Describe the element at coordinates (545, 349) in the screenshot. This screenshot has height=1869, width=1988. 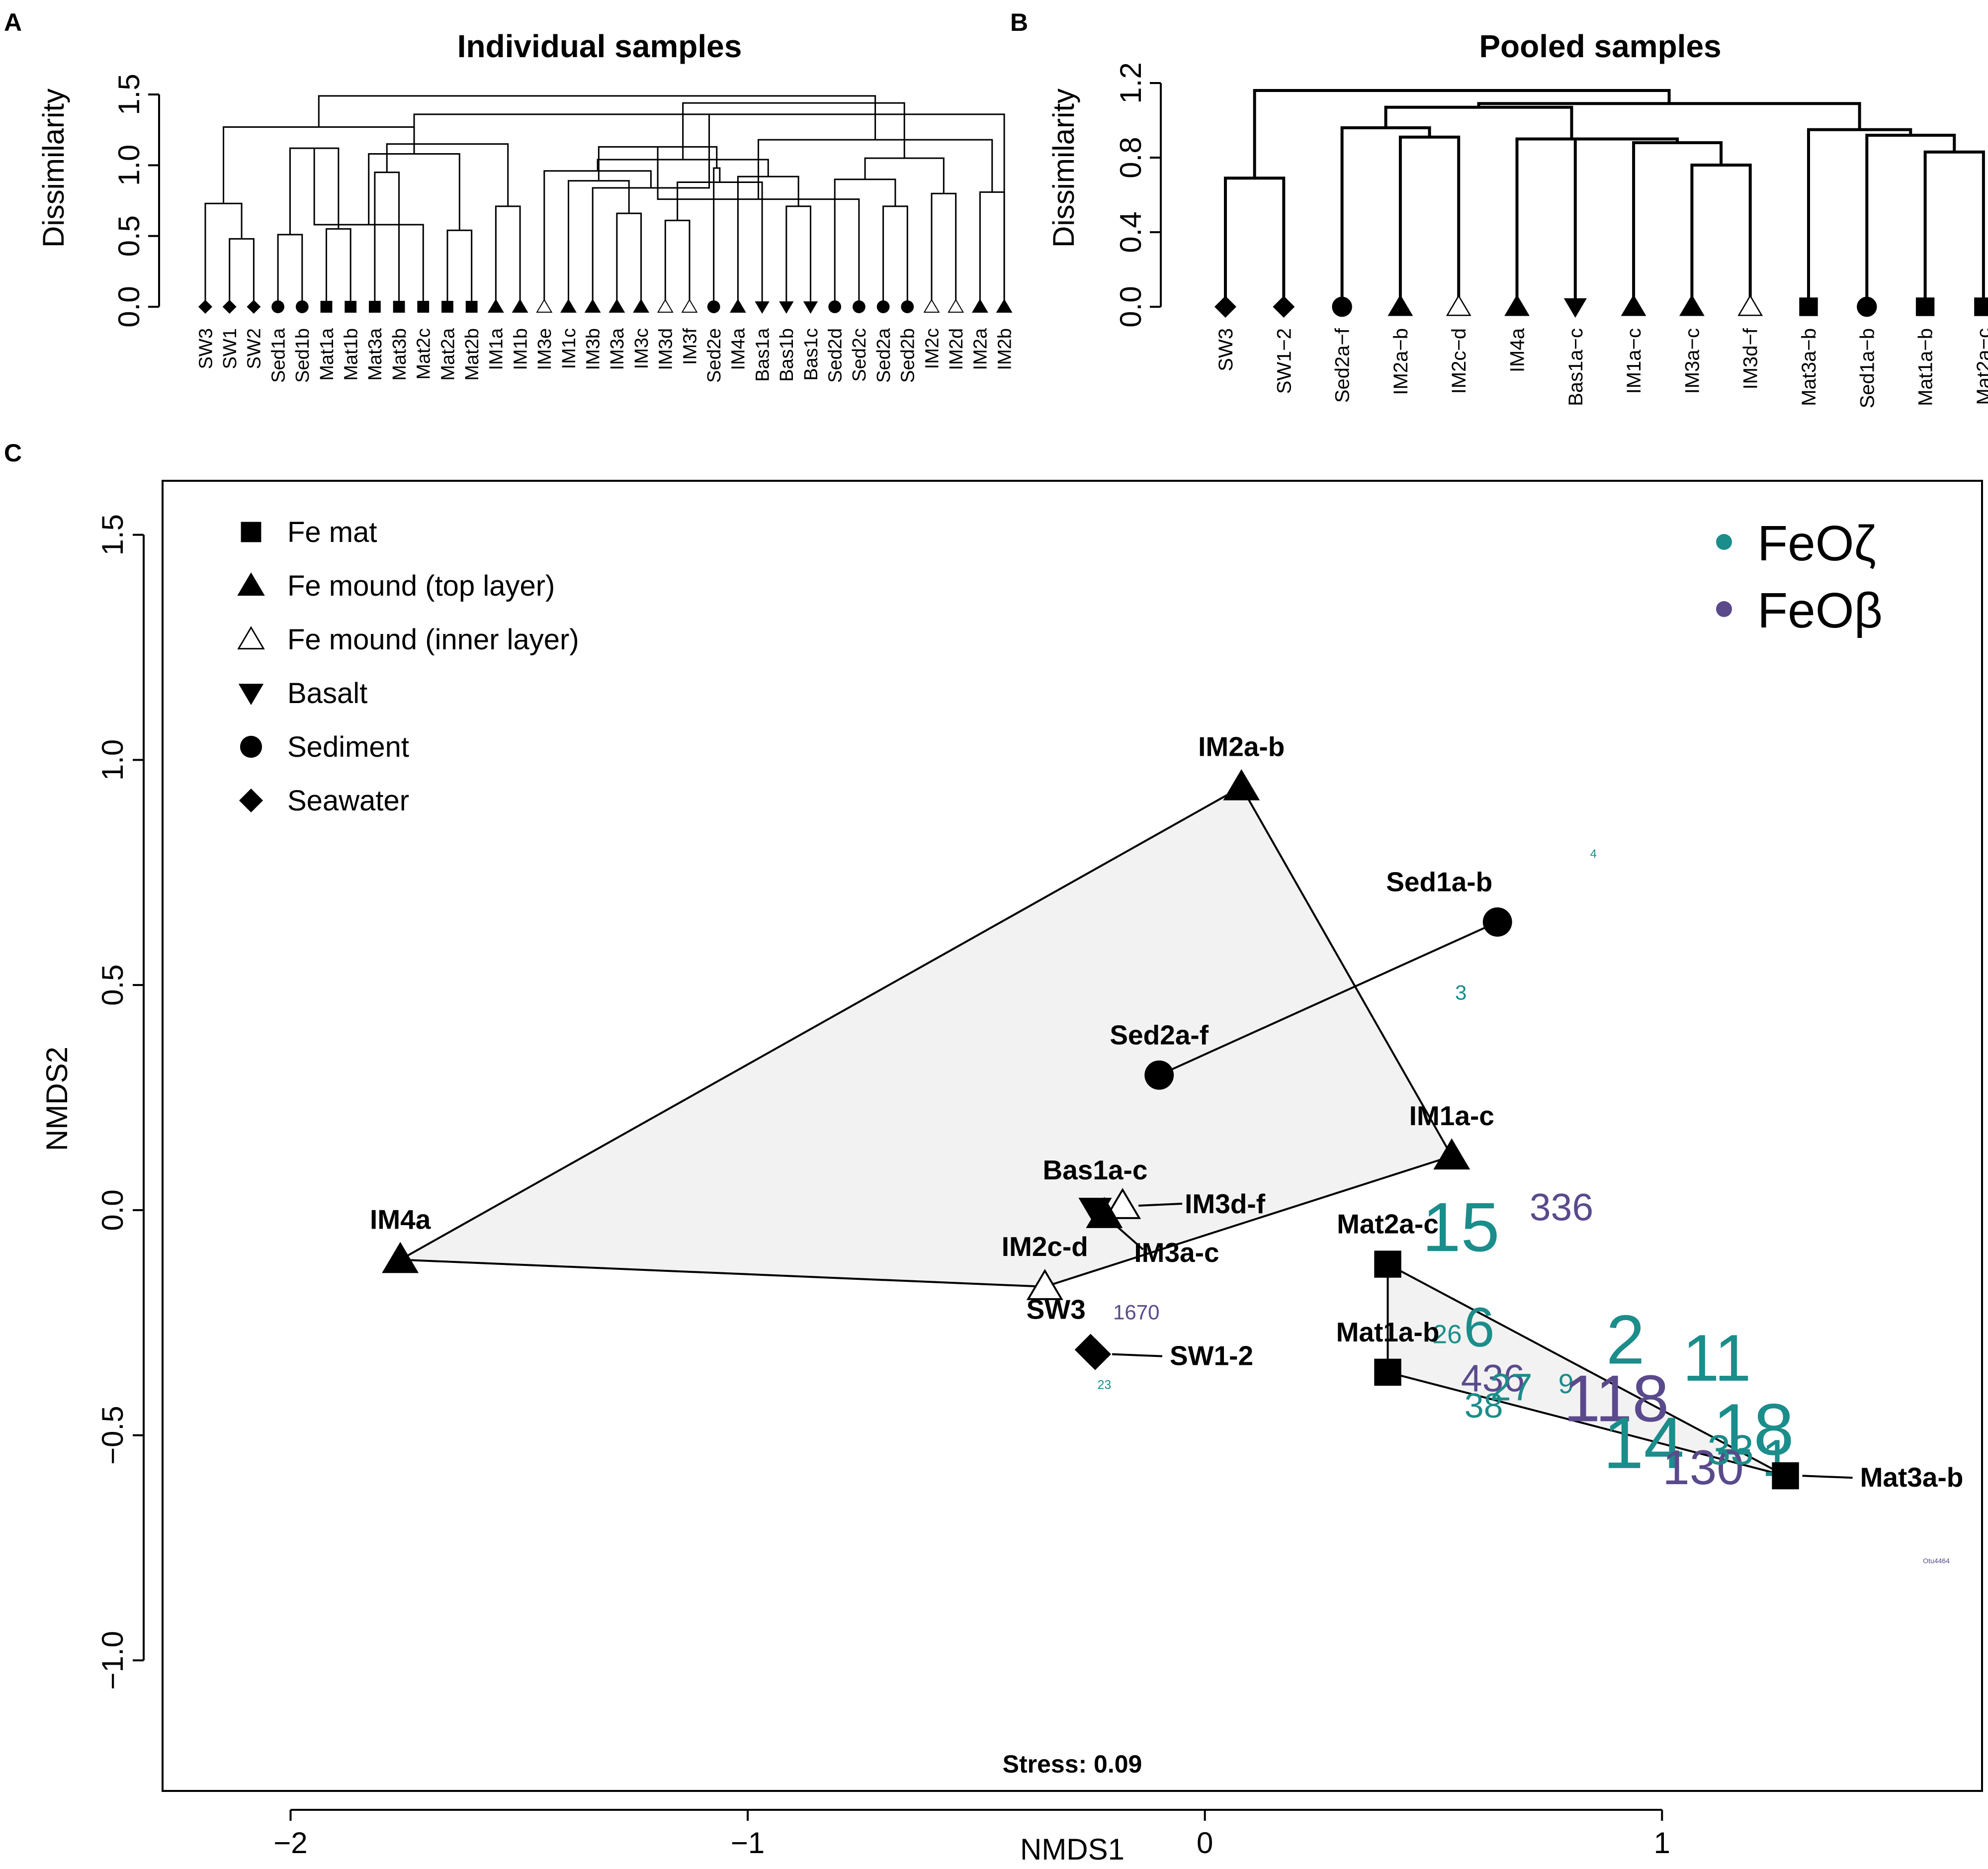
I see `leaf-label: IM3e` at that location.